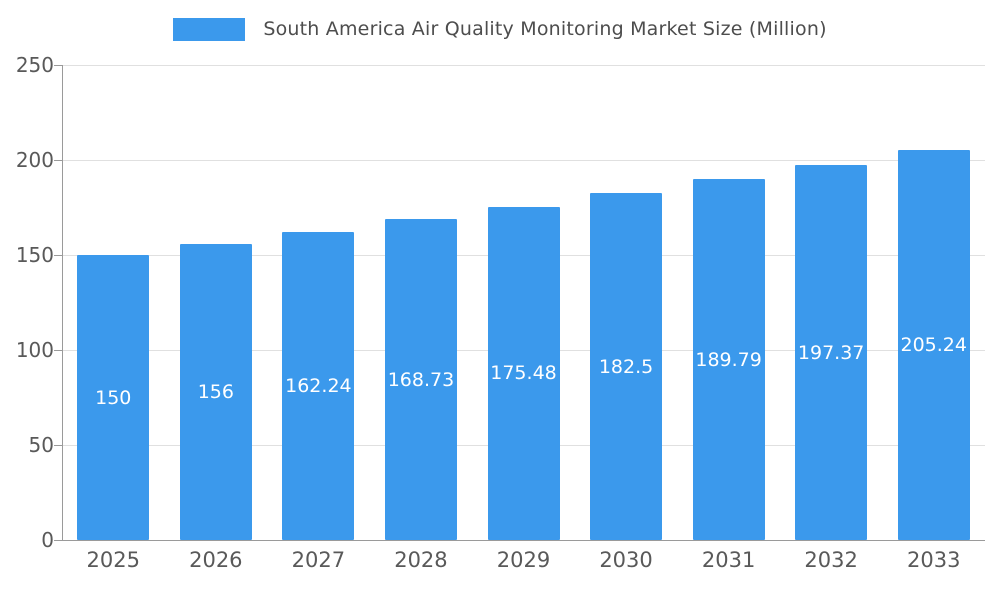  Describe the element at coordinates (216, 560) in the screenshot. I see `x-tick-label-2026: 2026` at that location.